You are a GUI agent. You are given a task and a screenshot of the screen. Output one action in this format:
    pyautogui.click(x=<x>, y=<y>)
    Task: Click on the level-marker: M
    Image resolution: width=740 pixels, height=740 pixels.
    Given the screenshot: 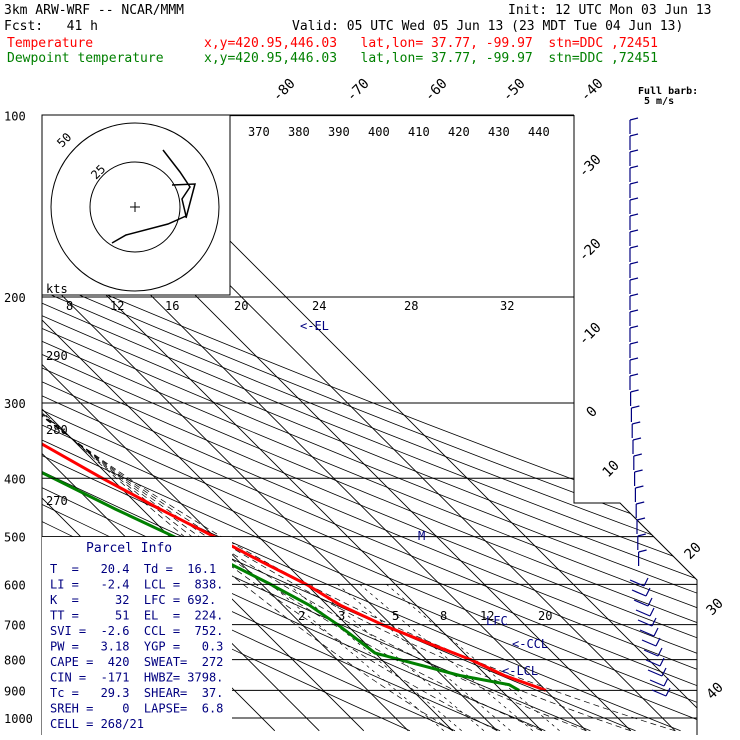 What is the action you would take?
    pyautogui.click(x=421, y=536)
    